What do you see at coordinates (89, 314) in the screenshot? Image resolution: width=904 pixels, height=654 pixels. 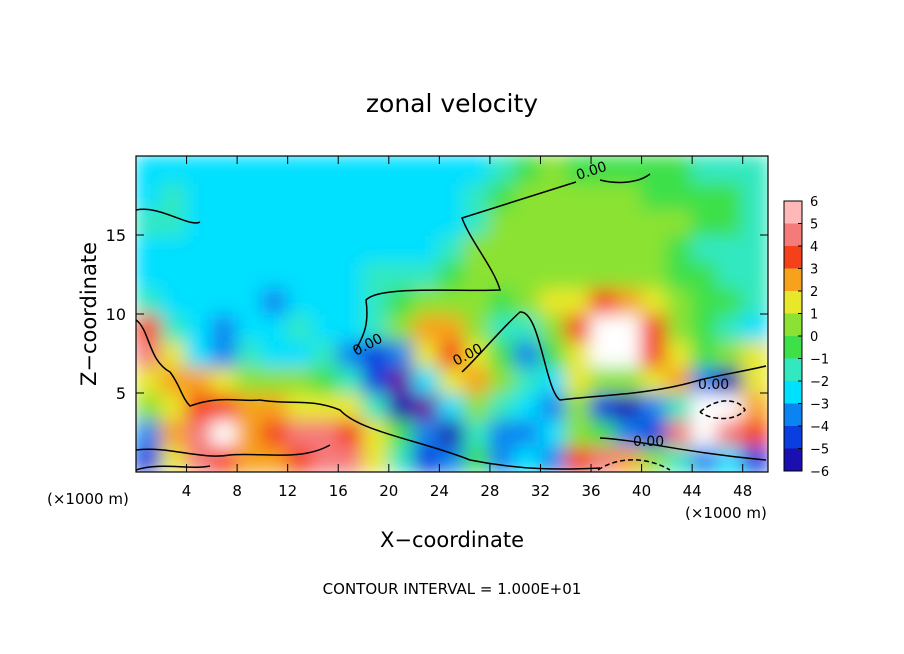 I see `y-axis-label: Z−coordinate` at bounding box center [89, 314].